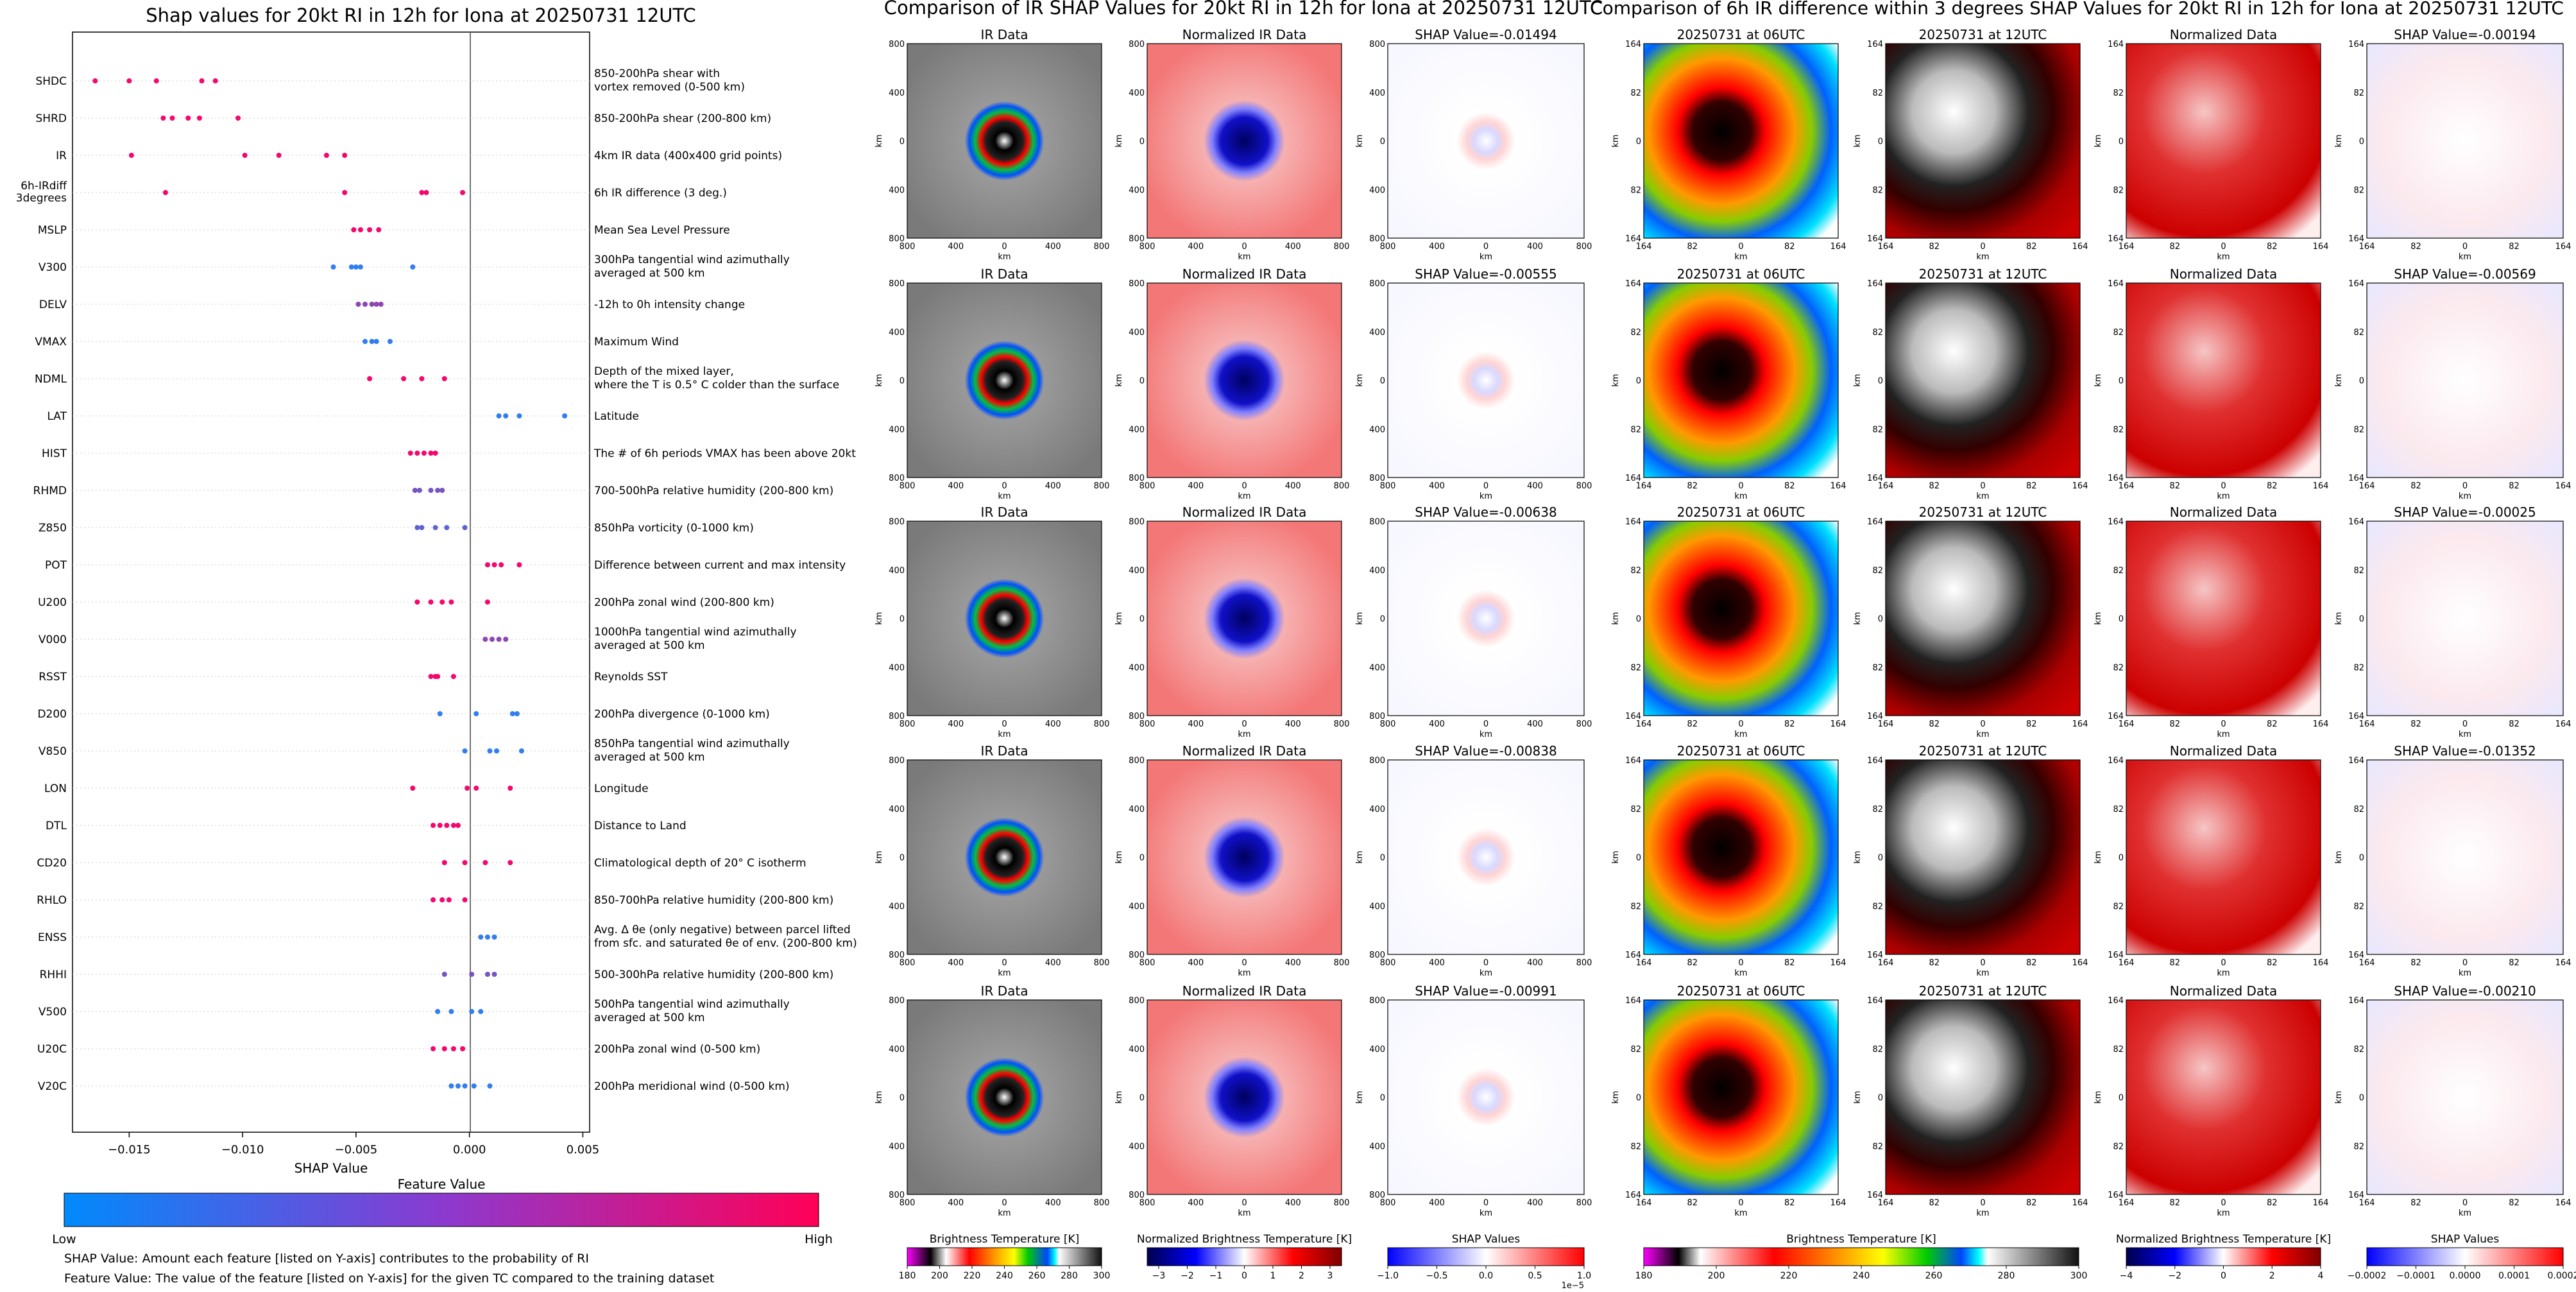 The height and width of the screenshot is (1292, 2576). I want to click on colorbar-swatch, so click(1486, 1257).